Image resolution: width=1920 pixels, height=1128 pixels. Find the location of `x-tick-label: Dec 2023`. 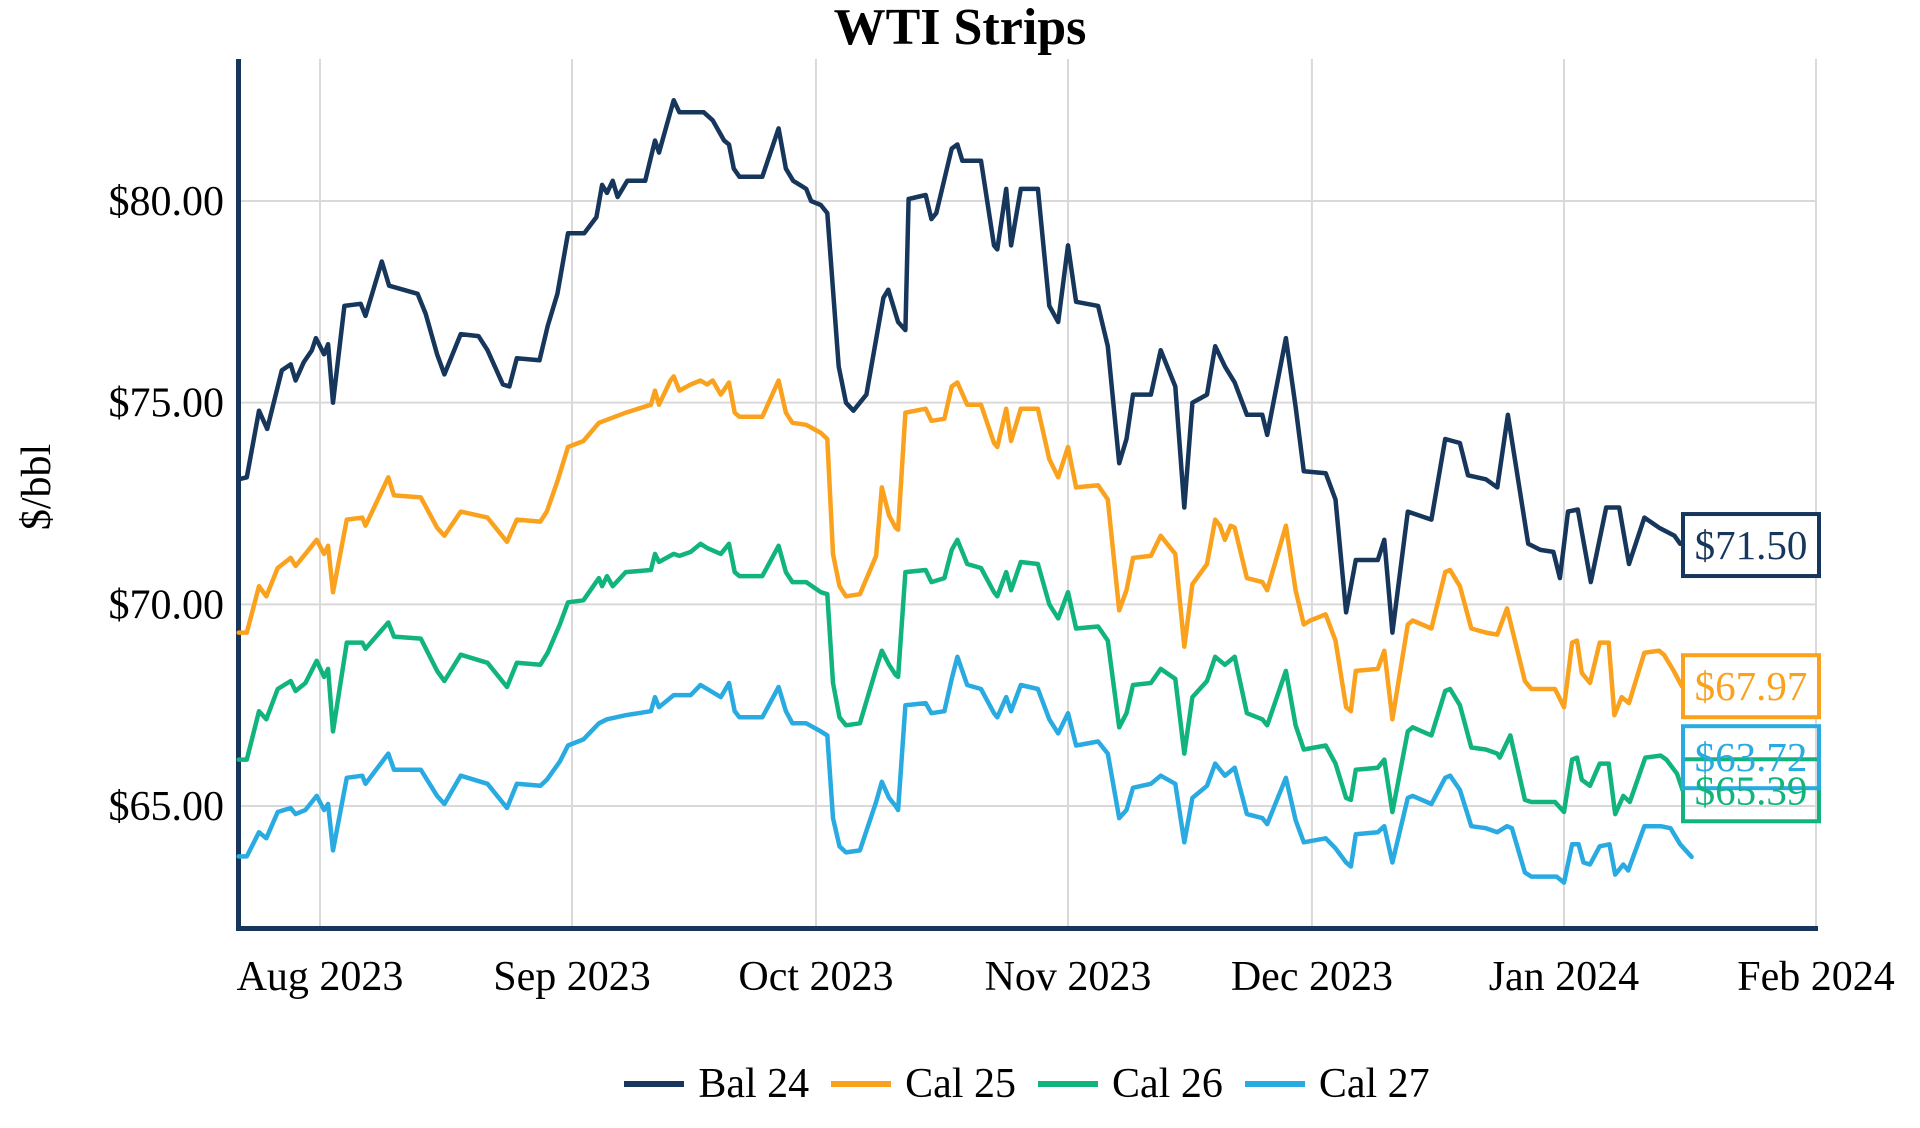

x-tick-label: Dec 2023 is located at coordinates (1312, 977).